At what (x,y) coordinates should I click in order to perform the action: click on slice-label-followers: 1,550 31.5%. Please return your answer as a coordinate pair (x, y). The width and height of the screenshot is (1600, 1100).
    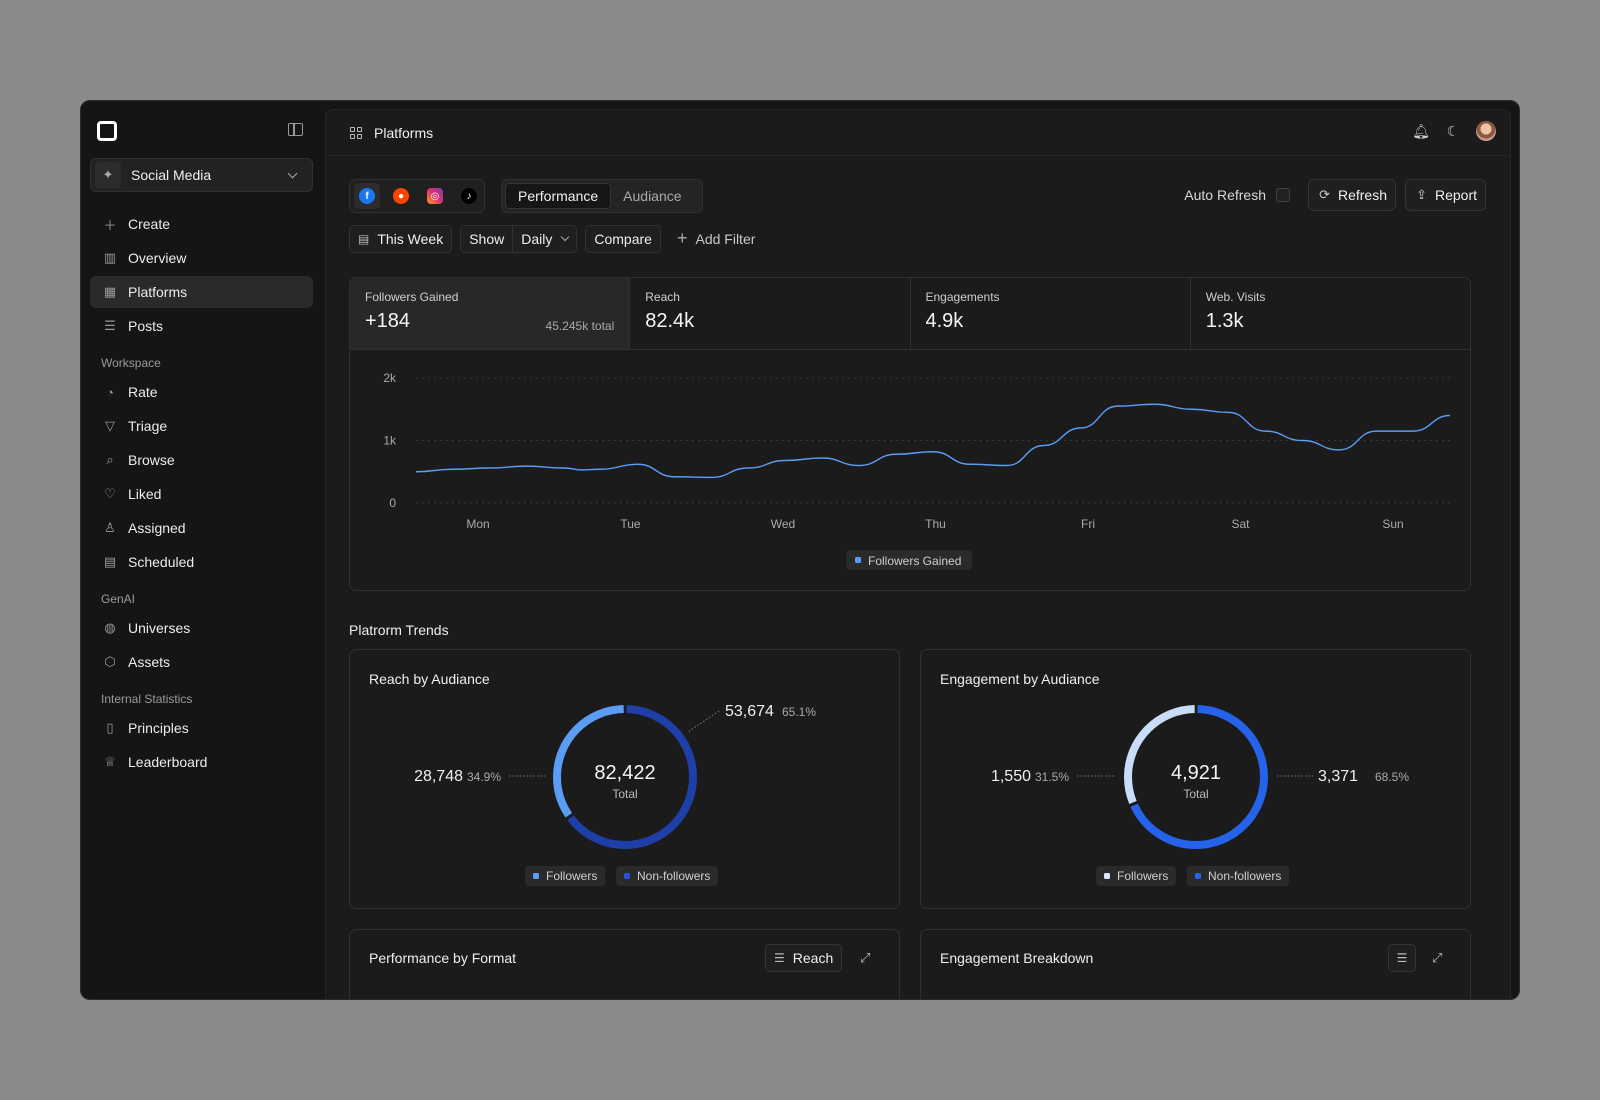
    Looking at the image, I should click on (1030, 776).